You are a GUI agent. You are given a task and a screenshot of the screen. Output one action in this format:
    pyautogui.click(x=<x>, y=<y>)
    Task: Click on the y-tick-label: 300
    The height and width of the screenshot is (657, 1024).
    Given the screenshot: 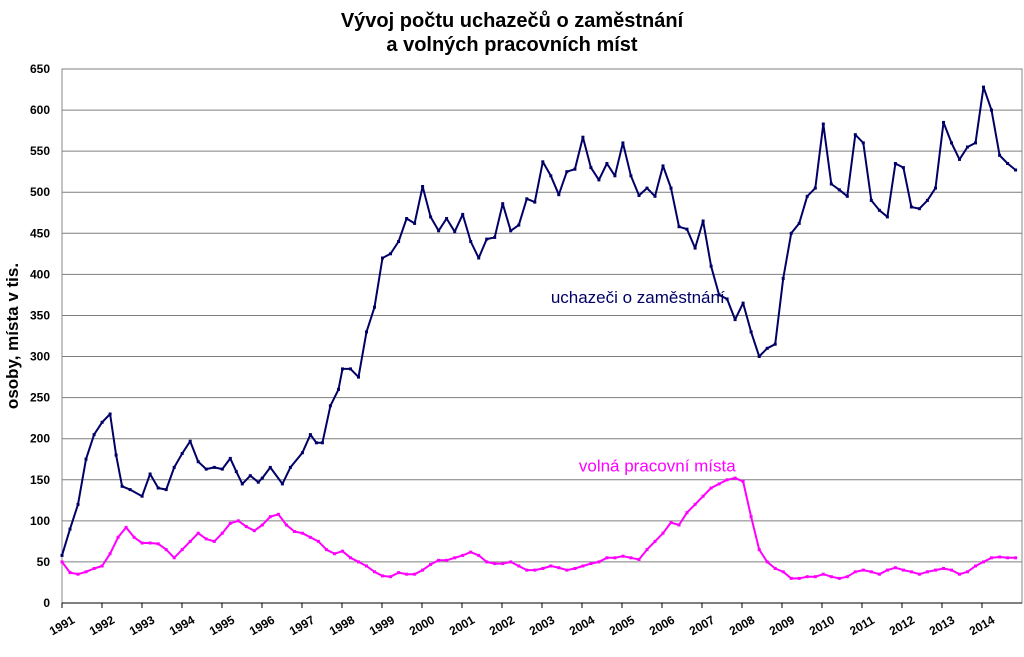 What is the action you would take?
    pyautogui.click(x=40, y=357)
    